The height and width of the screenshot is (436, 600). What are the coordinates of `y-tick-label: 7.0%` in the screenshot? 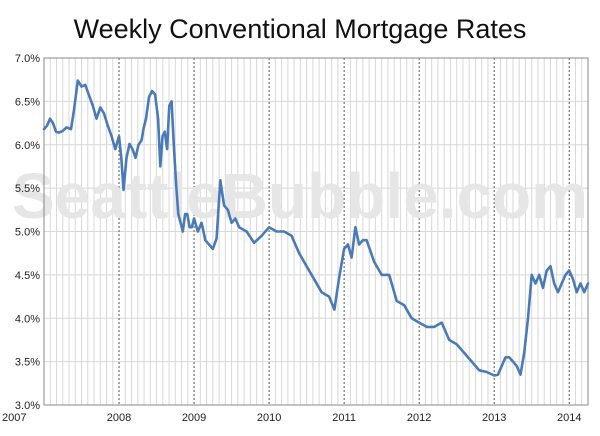 It's located at (27, 59).